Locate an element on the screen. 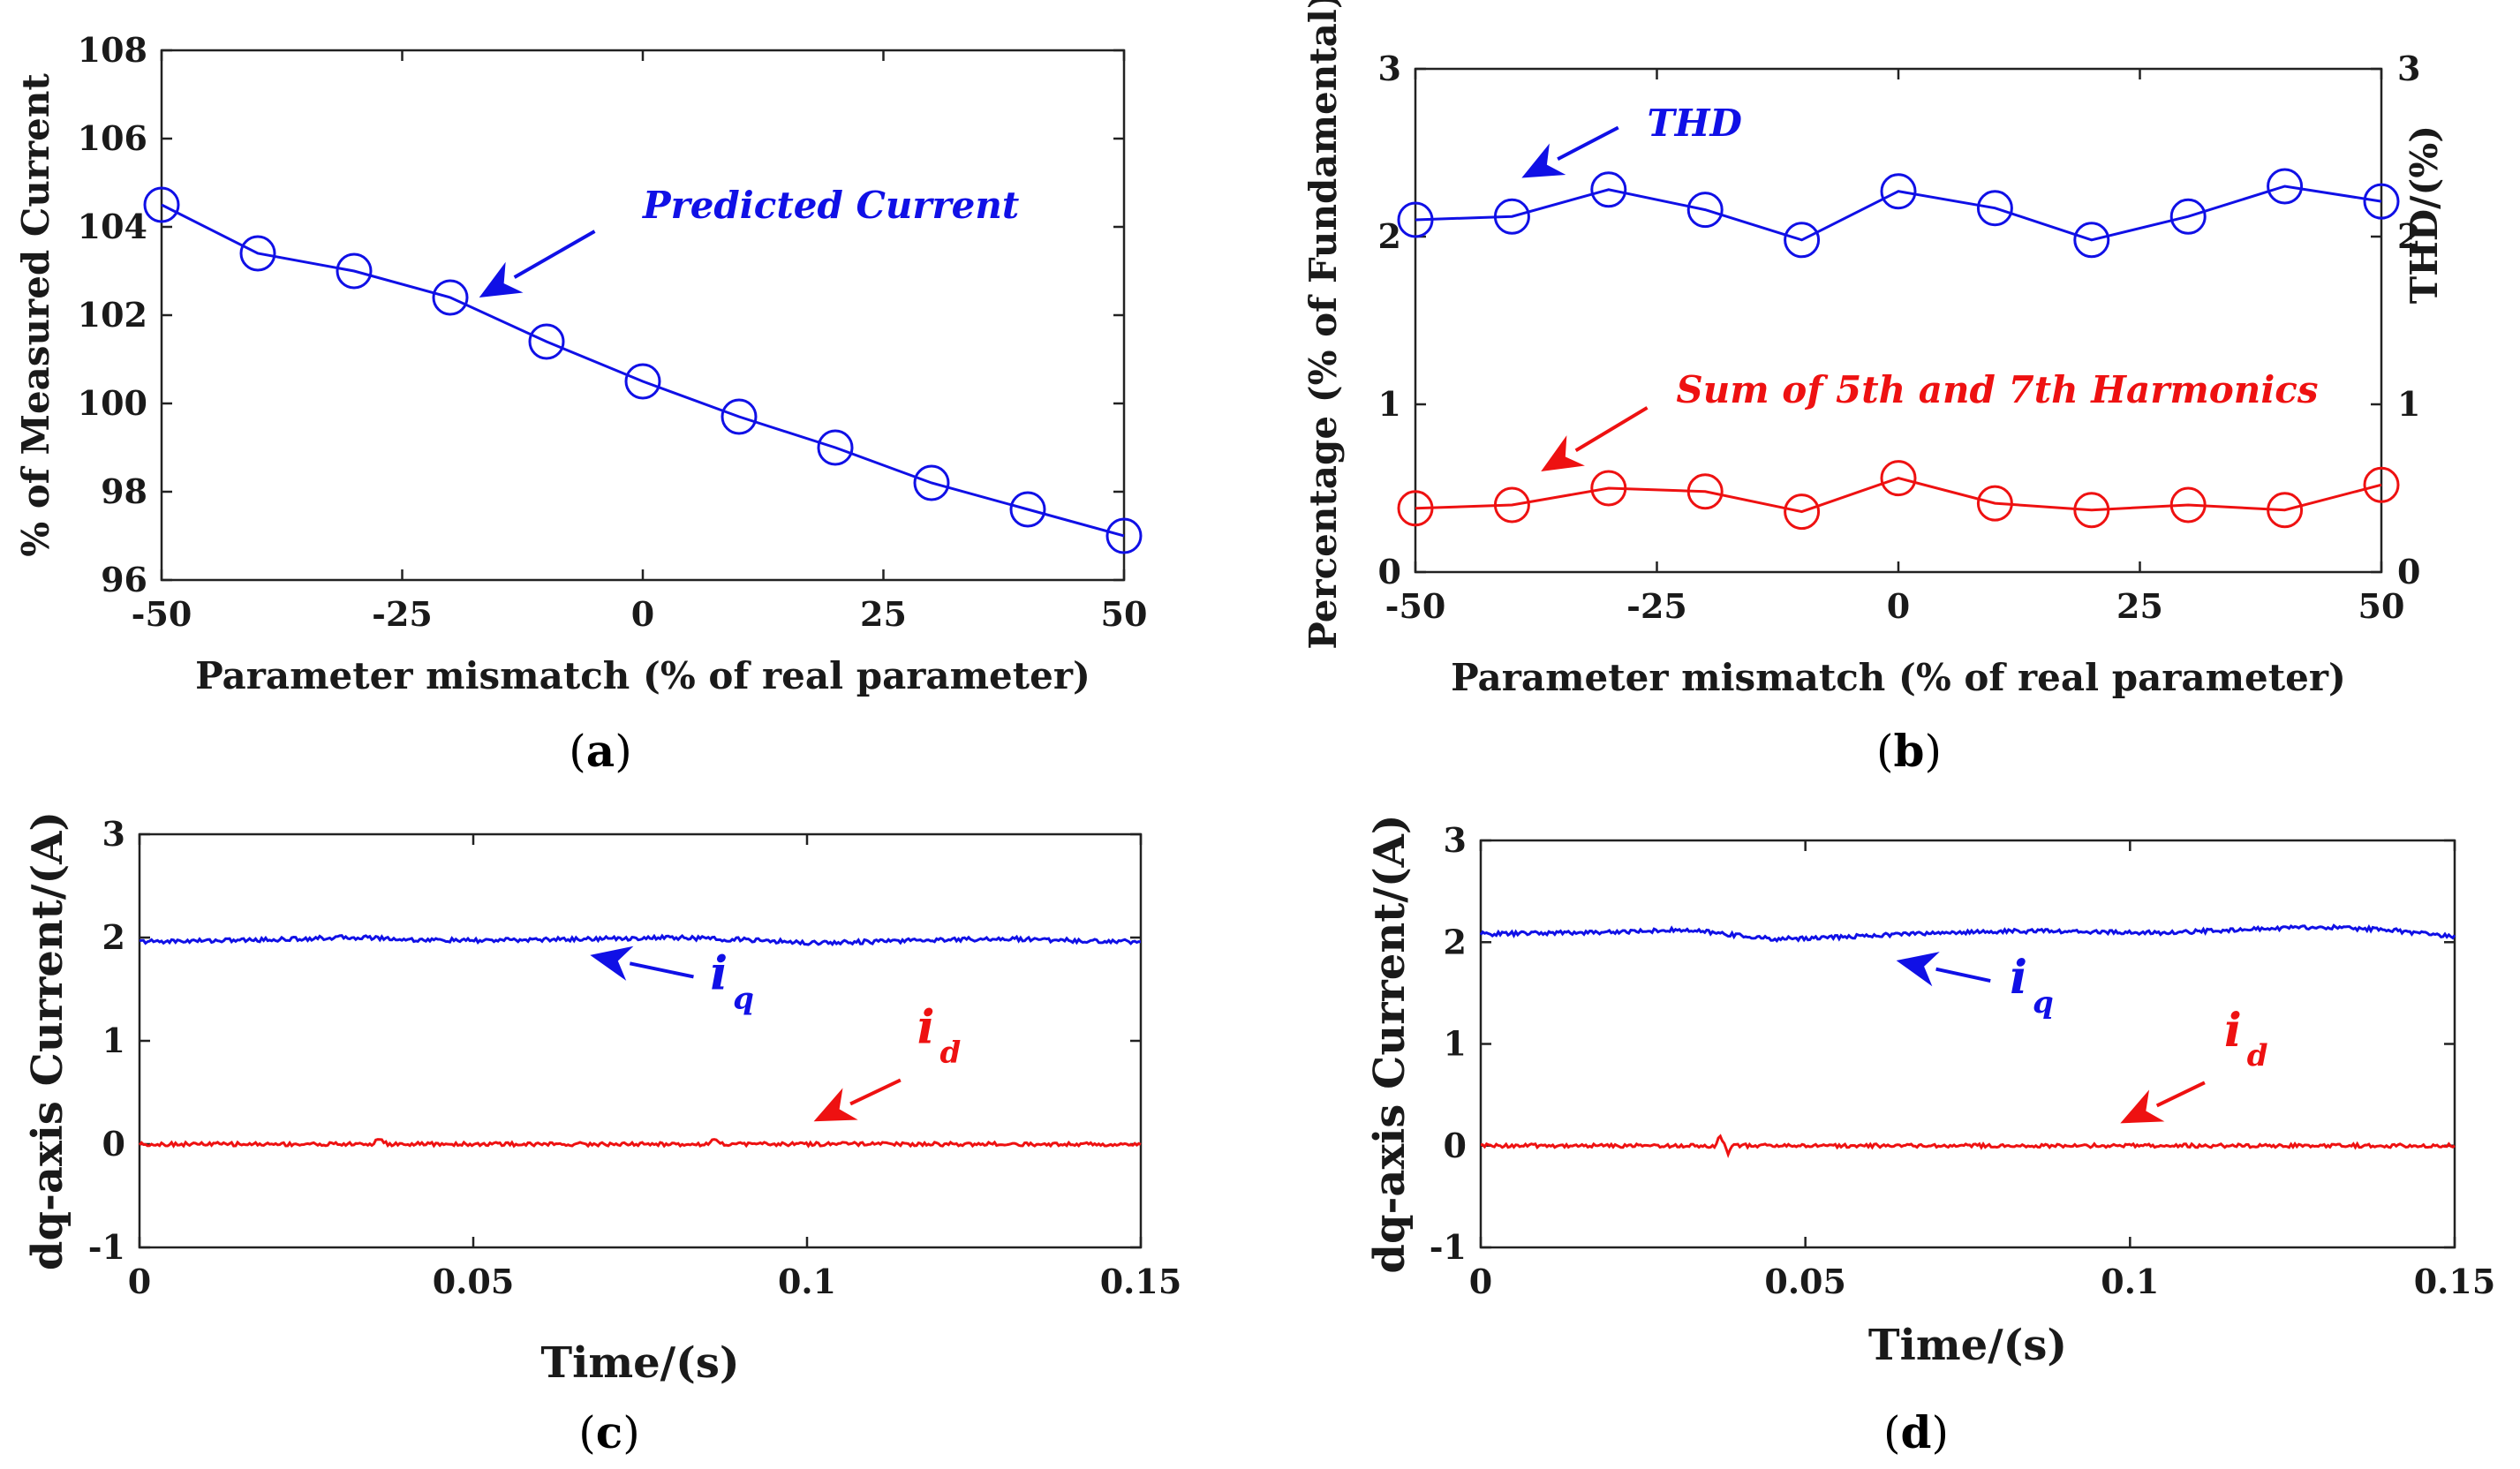  y-tick-label: 3 is located at coordinates (1389, 68).